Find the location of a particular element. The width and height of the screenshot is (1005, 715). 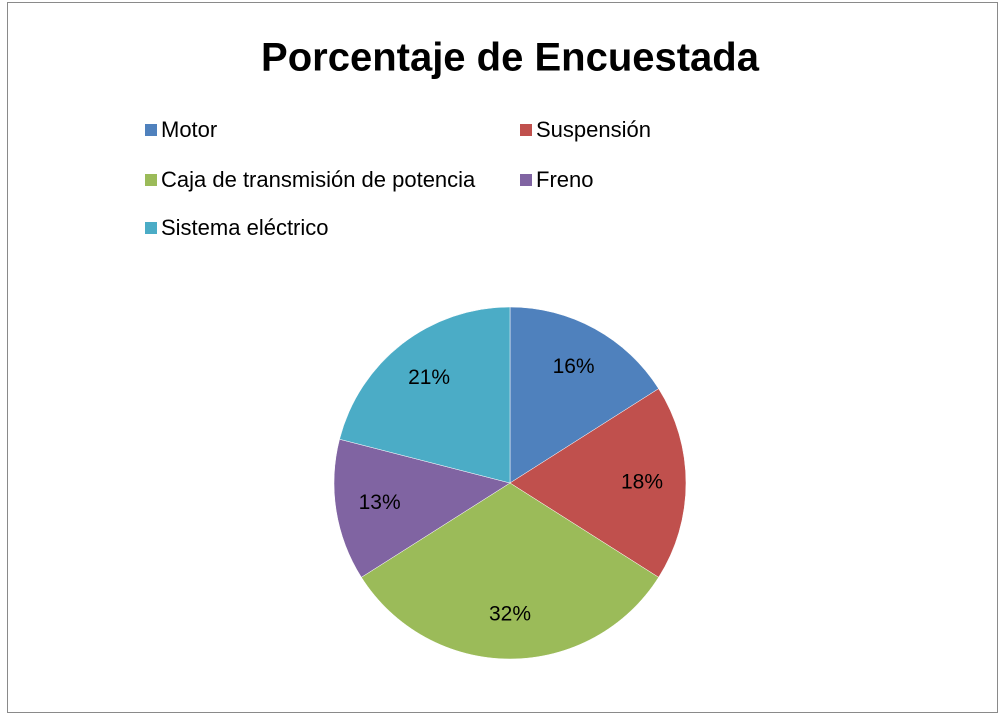

data-label: 21% is located at coordinates (429, 377).